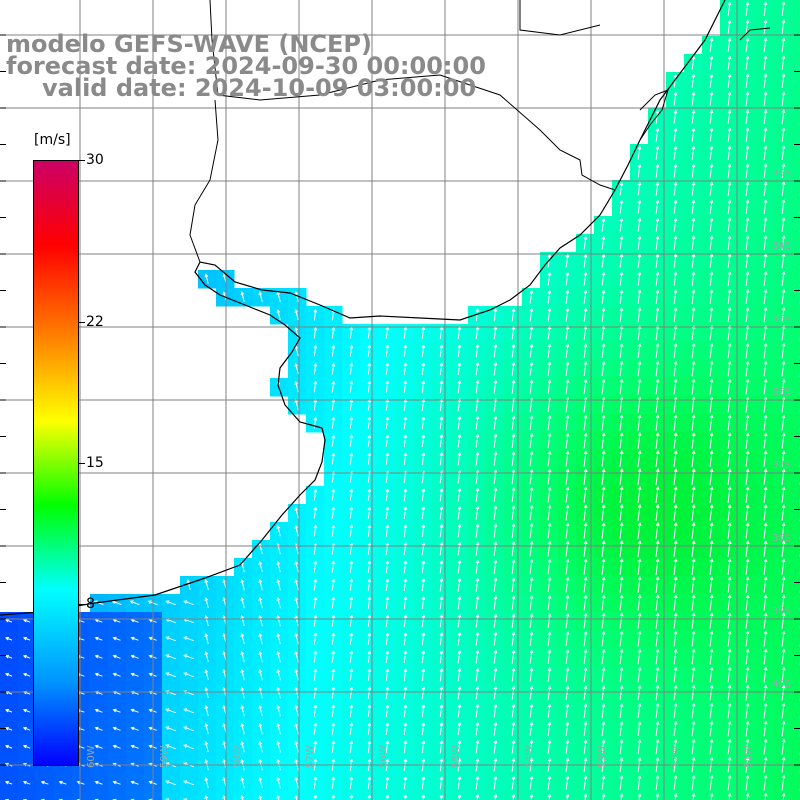  Describe the element at coordinates (164, 756) in the screenshot. I see `lon-label: 59W` at that location.